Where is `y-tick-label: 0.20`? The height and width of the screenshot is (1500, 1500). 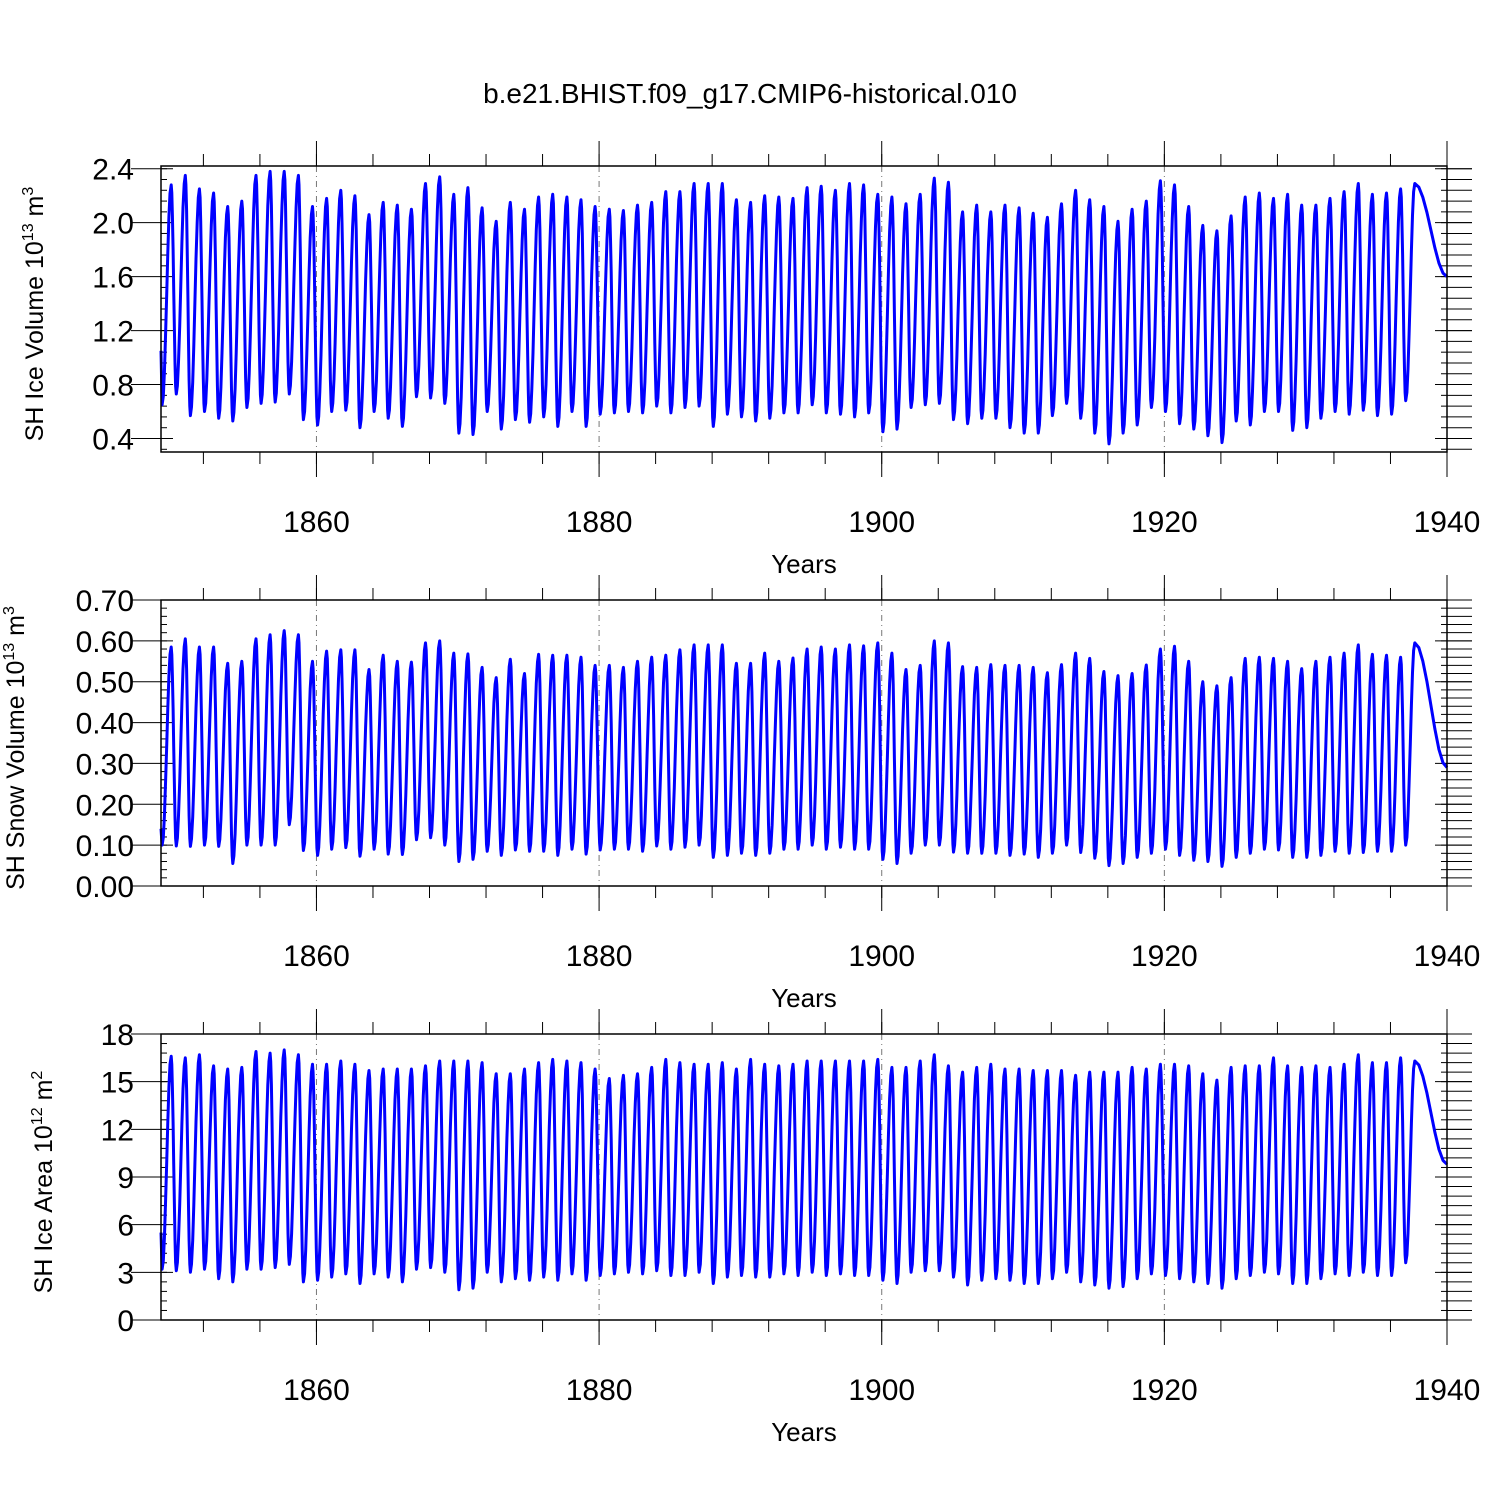 y-tick-label: 0.20 is located at coordinates (105, 805).